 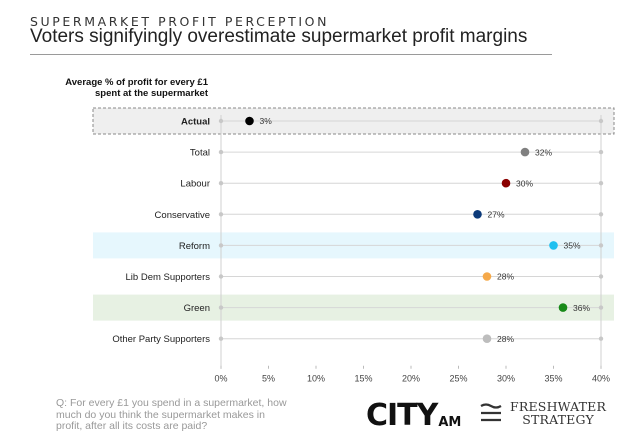 What do you see at coordinates (558, 406) in the screenshot?
I see `freshwater-logo-line1: FRESHWATER` at bounding box center [558, 406].